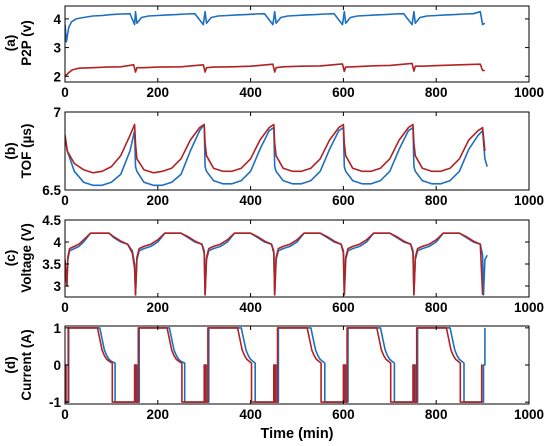 This screenshot has width=550, height=446. What do you see at coordinates (26, 258) in the screenshot?
I see `y-axis-label: Voltage (V)` at bounding box center [26, 258].